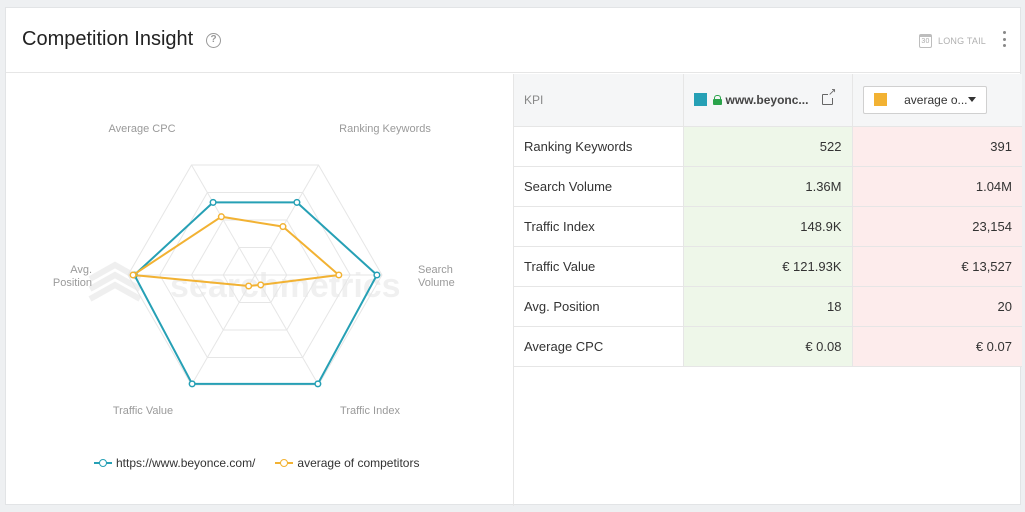  Describe the element at coordinates (598, 306) in the screenshot. I see `kpi-name-cell: Avg. Position` at that location.